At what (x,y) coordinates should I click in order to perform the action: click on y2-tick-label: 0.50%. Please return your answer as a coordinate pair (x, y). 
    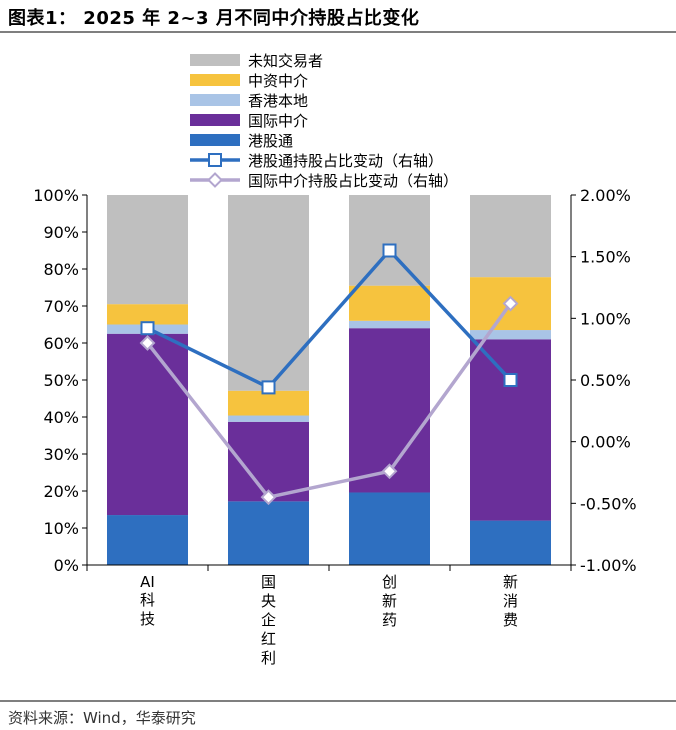
    Looking at the image, I should click on (605, 380).